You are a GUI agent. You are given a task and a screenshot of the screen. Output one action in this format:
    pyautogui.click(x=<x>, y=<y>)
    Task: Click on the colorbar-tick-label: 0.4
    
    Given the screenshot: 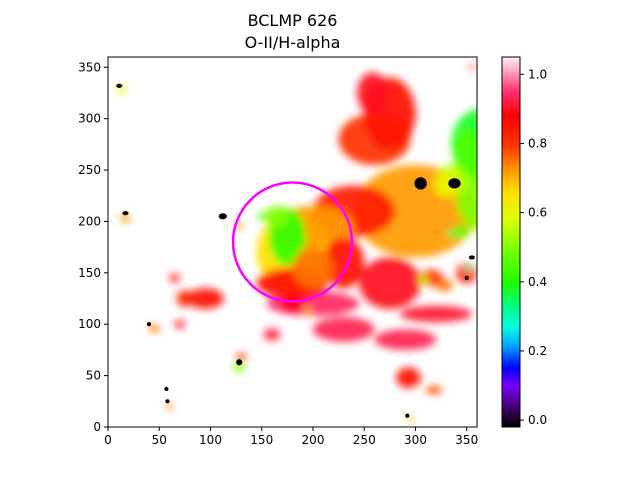 What is the action you would take?
    pyautogui.click(x=537, y=282)
    